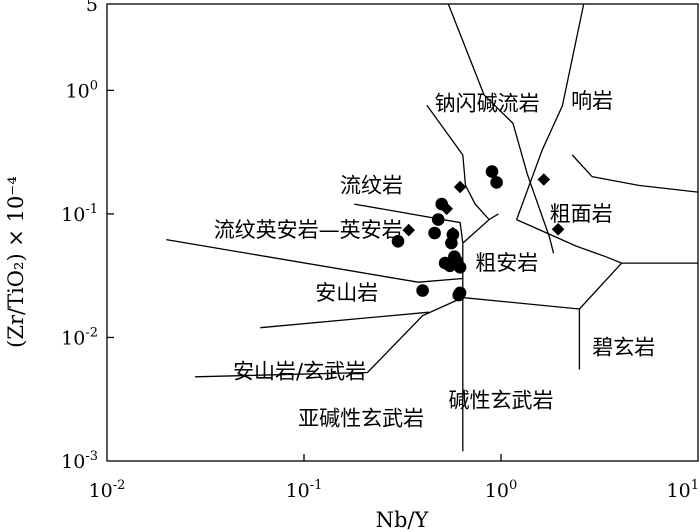 The image size is (700, 532). What do you see at coordinates (623, 347) in the screenshot?
I see `field-label: 碧玄岩` at bounding box center [623, 347].